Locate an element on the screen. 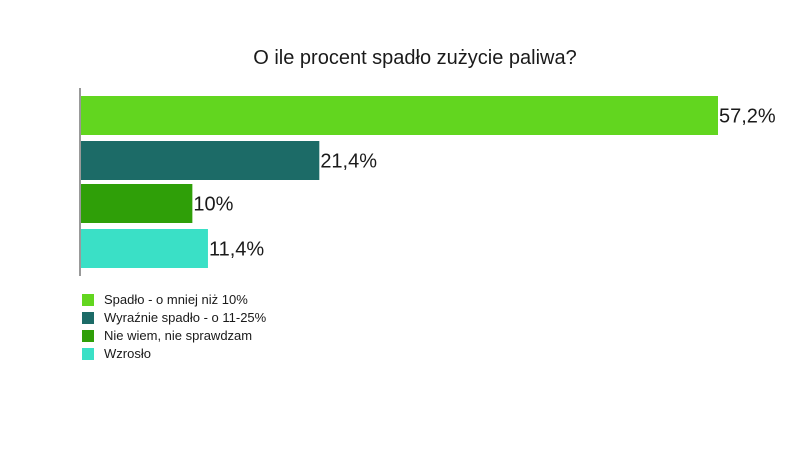 This screenshot has height=450, width=800. data-label: 57,2% is located at coordinates (747, 117).